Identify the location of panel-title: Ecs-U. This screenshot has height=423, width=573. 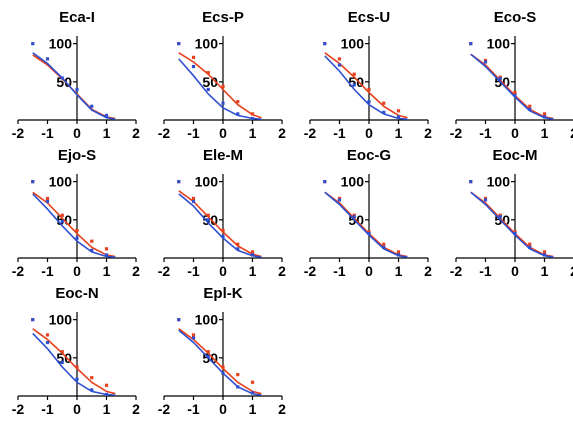
(369, 17).